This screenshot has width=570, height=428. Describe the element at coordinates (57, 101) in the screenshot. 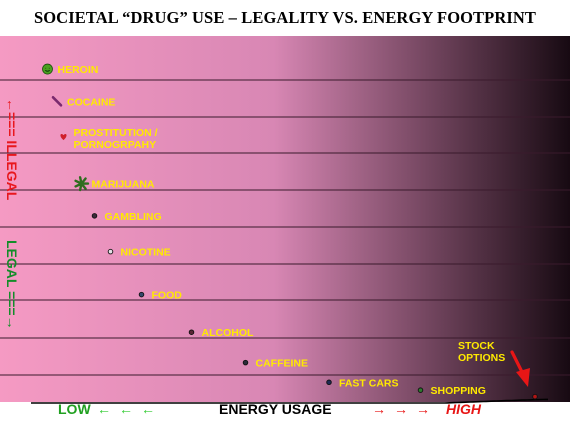

I see `data-point-cocaine` at that location.